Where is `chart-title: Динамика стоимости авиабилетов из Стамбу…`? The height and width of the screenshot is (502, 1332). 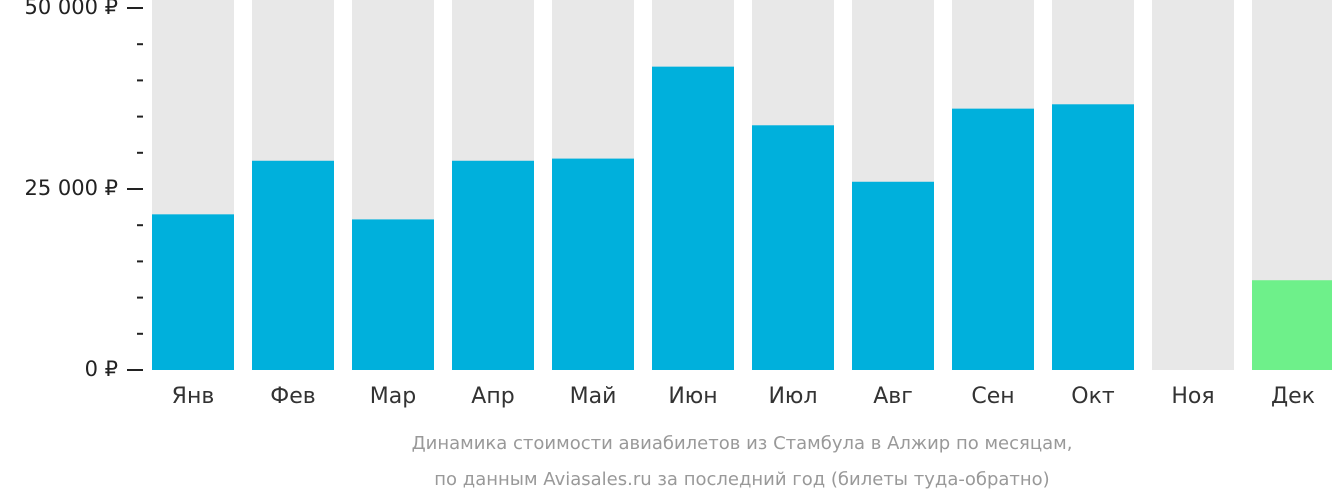 chart-title: Динамика стоимости авиабилетов из Стамбу… is located at coordinates (742, 443).